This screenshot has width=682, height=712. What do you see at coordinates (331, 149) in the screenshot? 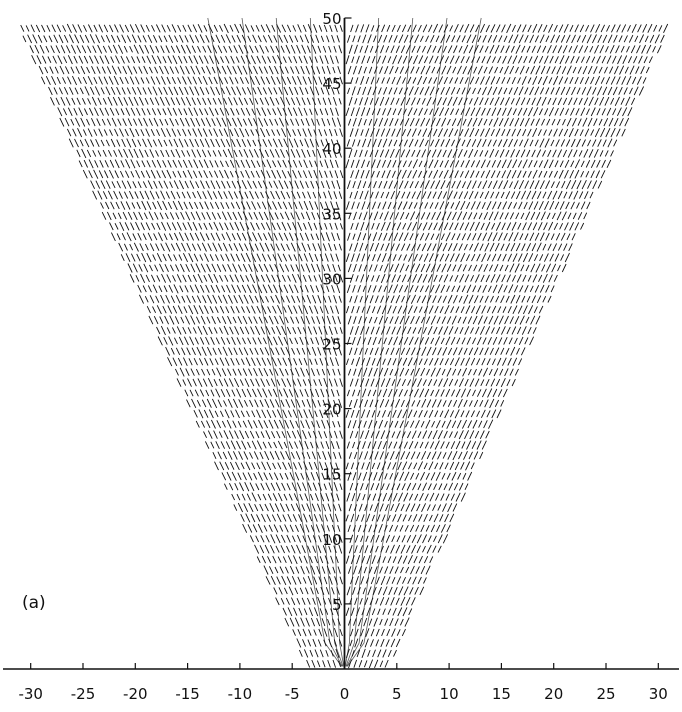
I see `y-tick-label: 40` at bounding box center [331, 149].